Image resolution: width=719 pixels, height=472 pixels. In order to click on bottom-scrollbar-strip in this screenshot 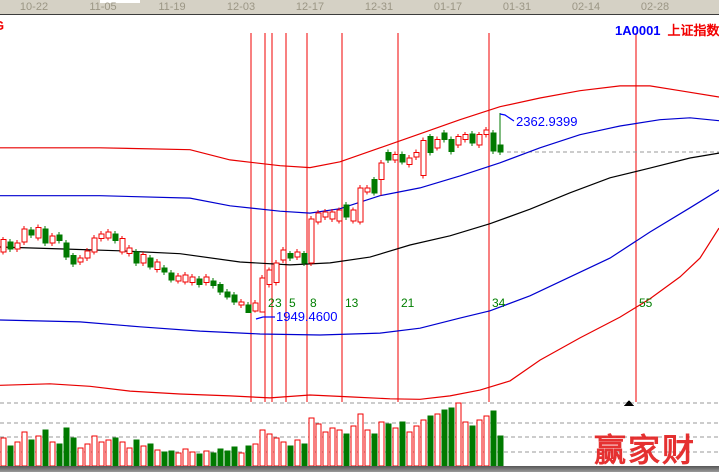, I will do `click(359, 469)`.